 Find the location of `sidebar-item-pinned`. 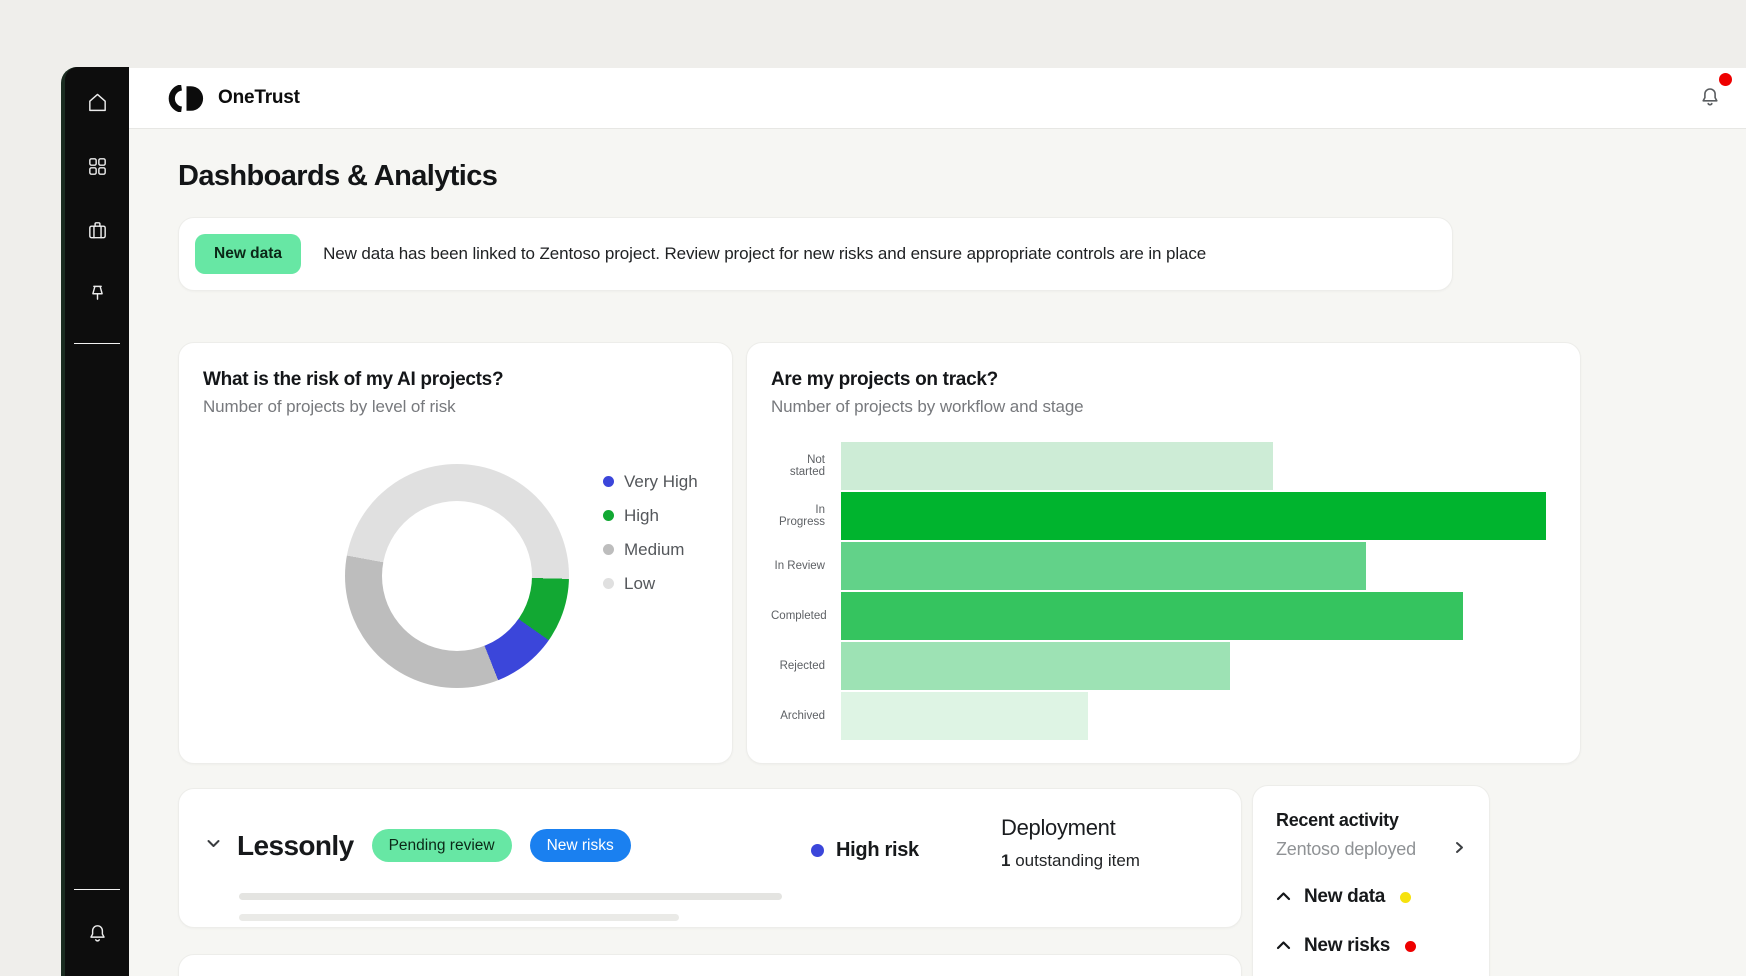

sidebar-item-pinned is located at coordinates (97, 297).